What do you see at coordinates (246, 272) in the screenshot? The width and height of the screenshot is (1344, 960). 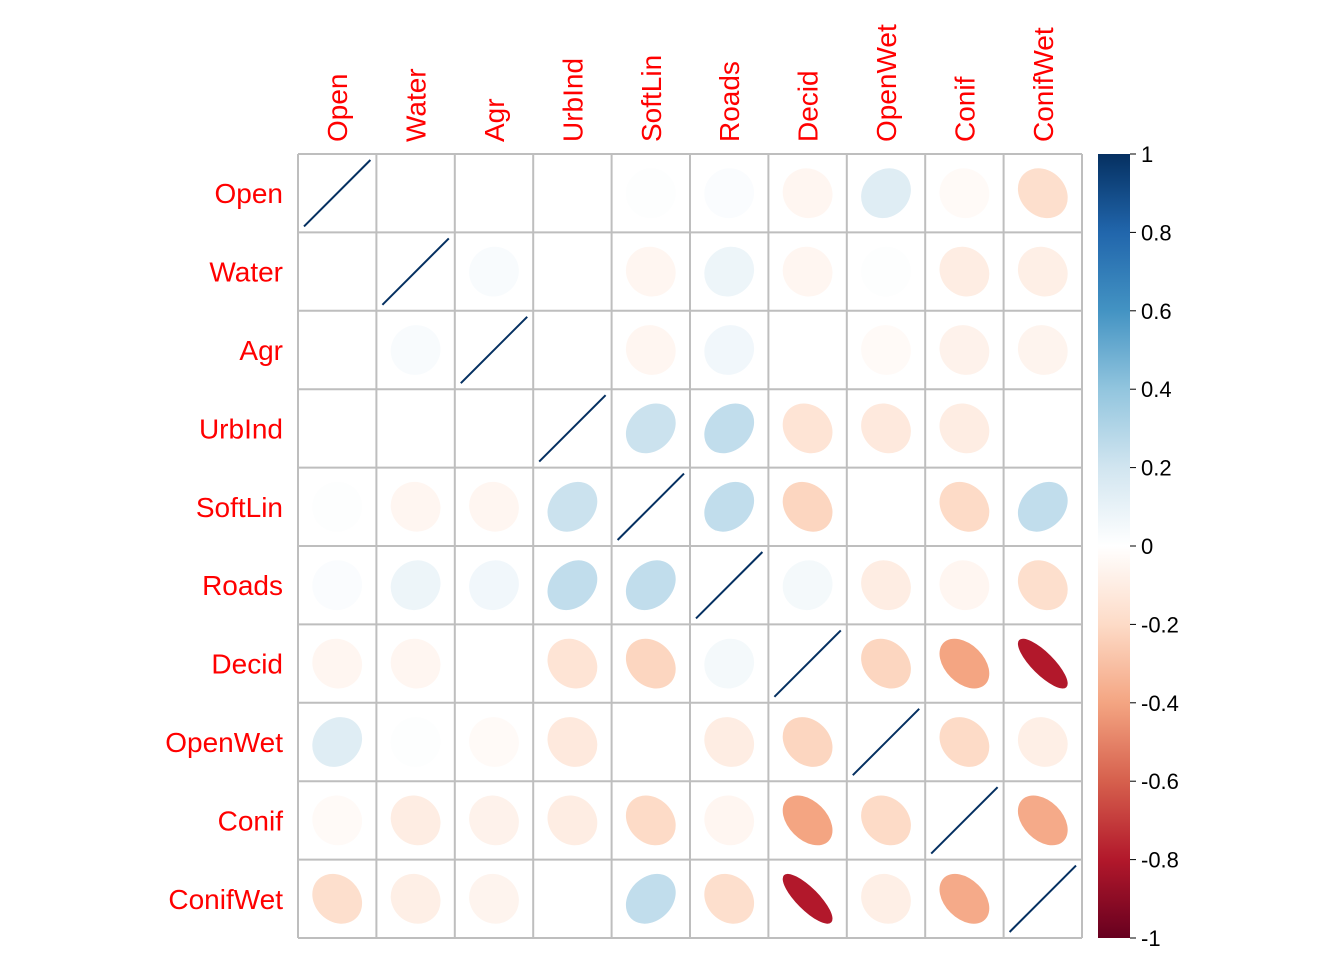 I see `row-label: Water` at bounding box center [246, 272].